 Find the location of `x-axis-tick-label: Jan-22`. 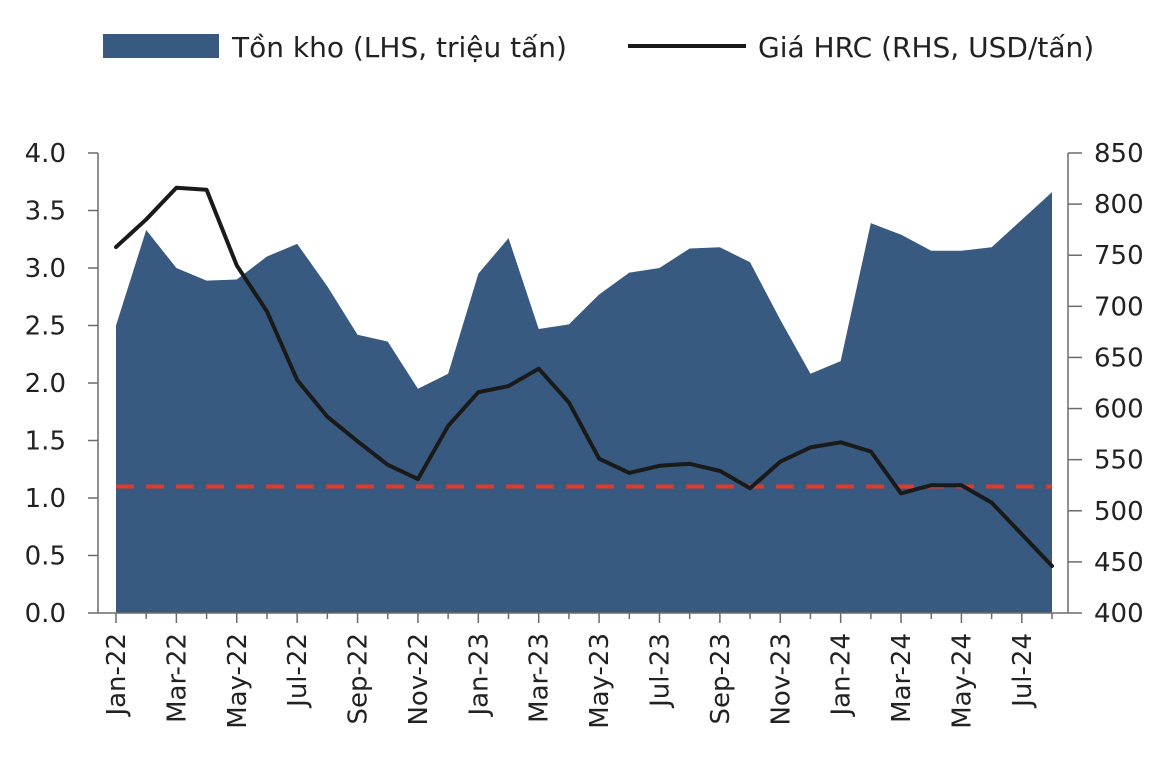

x-axis-tick-label: Jan-22 is located at coordinates (117, 675).